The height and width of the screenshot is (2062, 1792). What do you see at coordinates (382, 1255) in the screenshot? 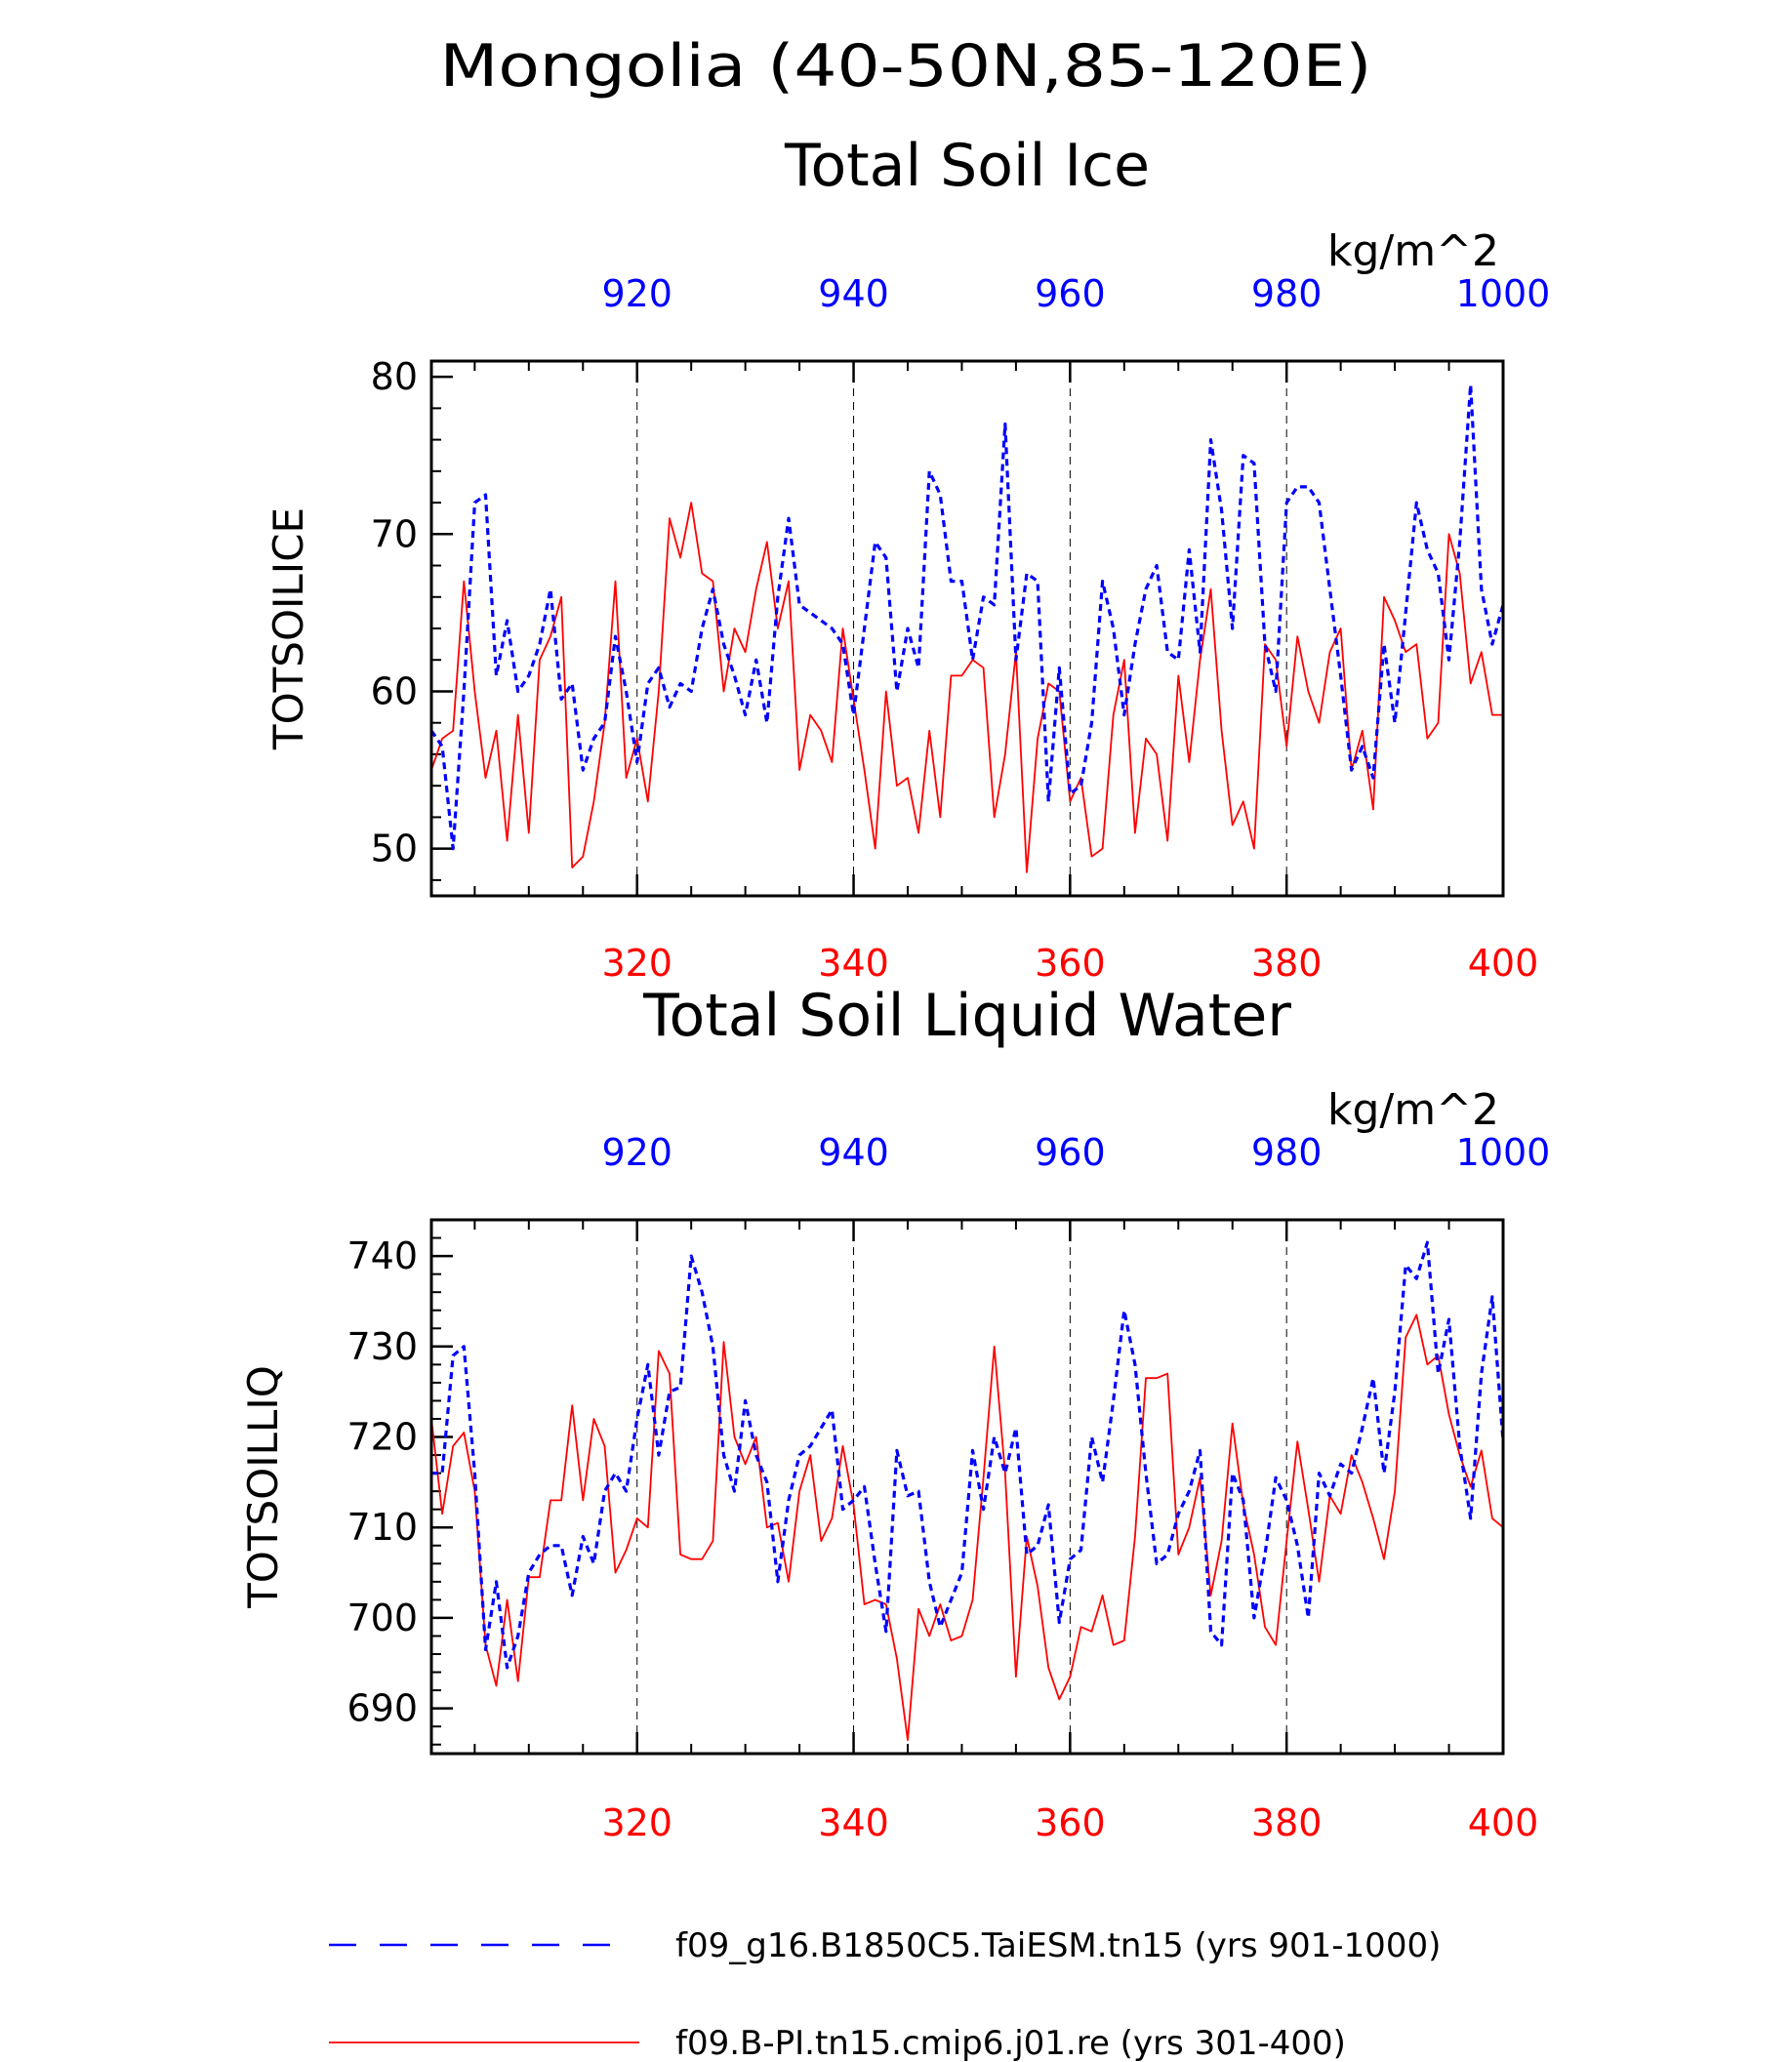
I see `y-tick-label: 740` at bounding box center [382, 1255].